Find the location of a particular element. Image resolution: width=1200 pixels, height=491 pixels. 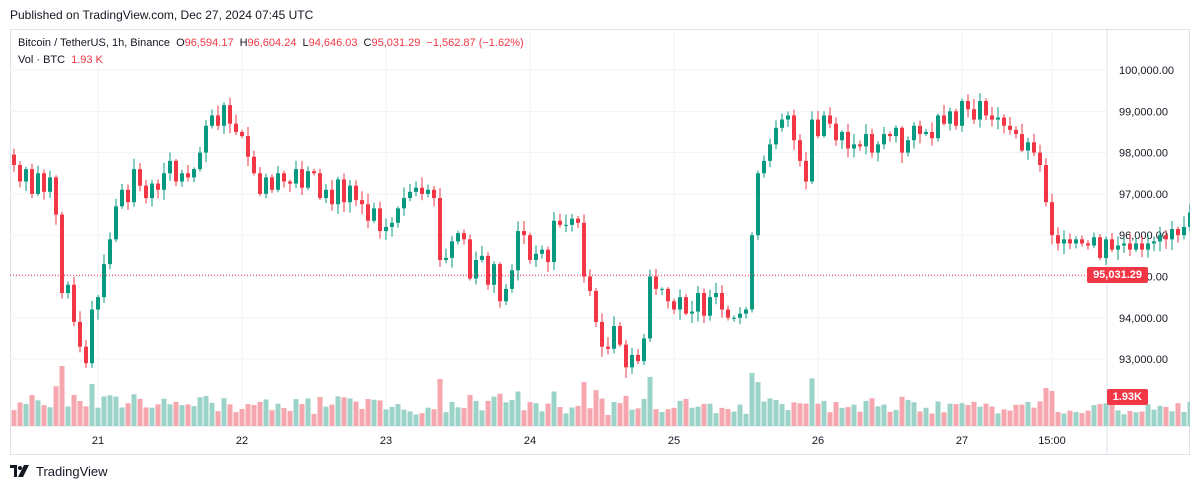

x-tick-label: 25 is located at coordinates (674, 441).